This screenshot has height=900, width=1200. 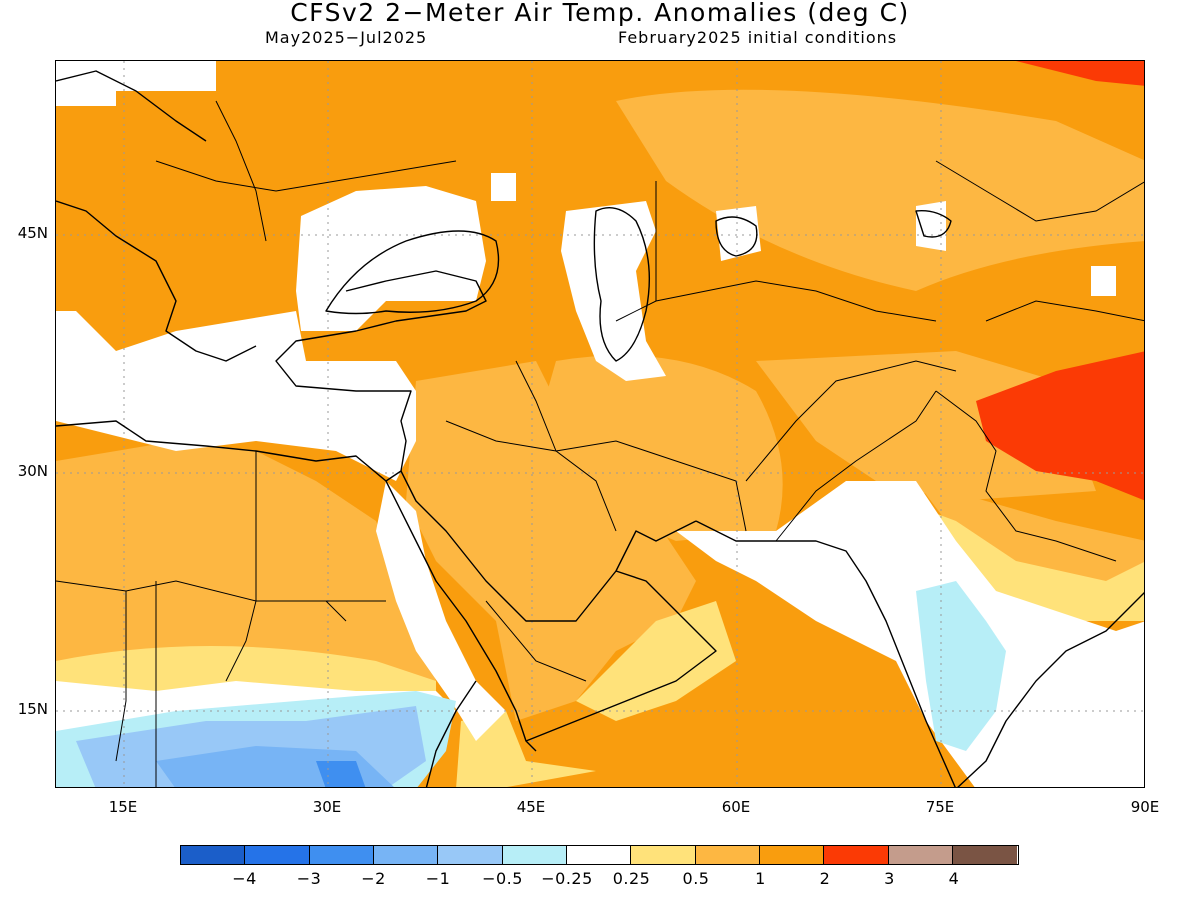 What do you see at coordinates (502, 878) in the screenshot?
I see `legend-label: −0.5` at bounding box center [502, 878].